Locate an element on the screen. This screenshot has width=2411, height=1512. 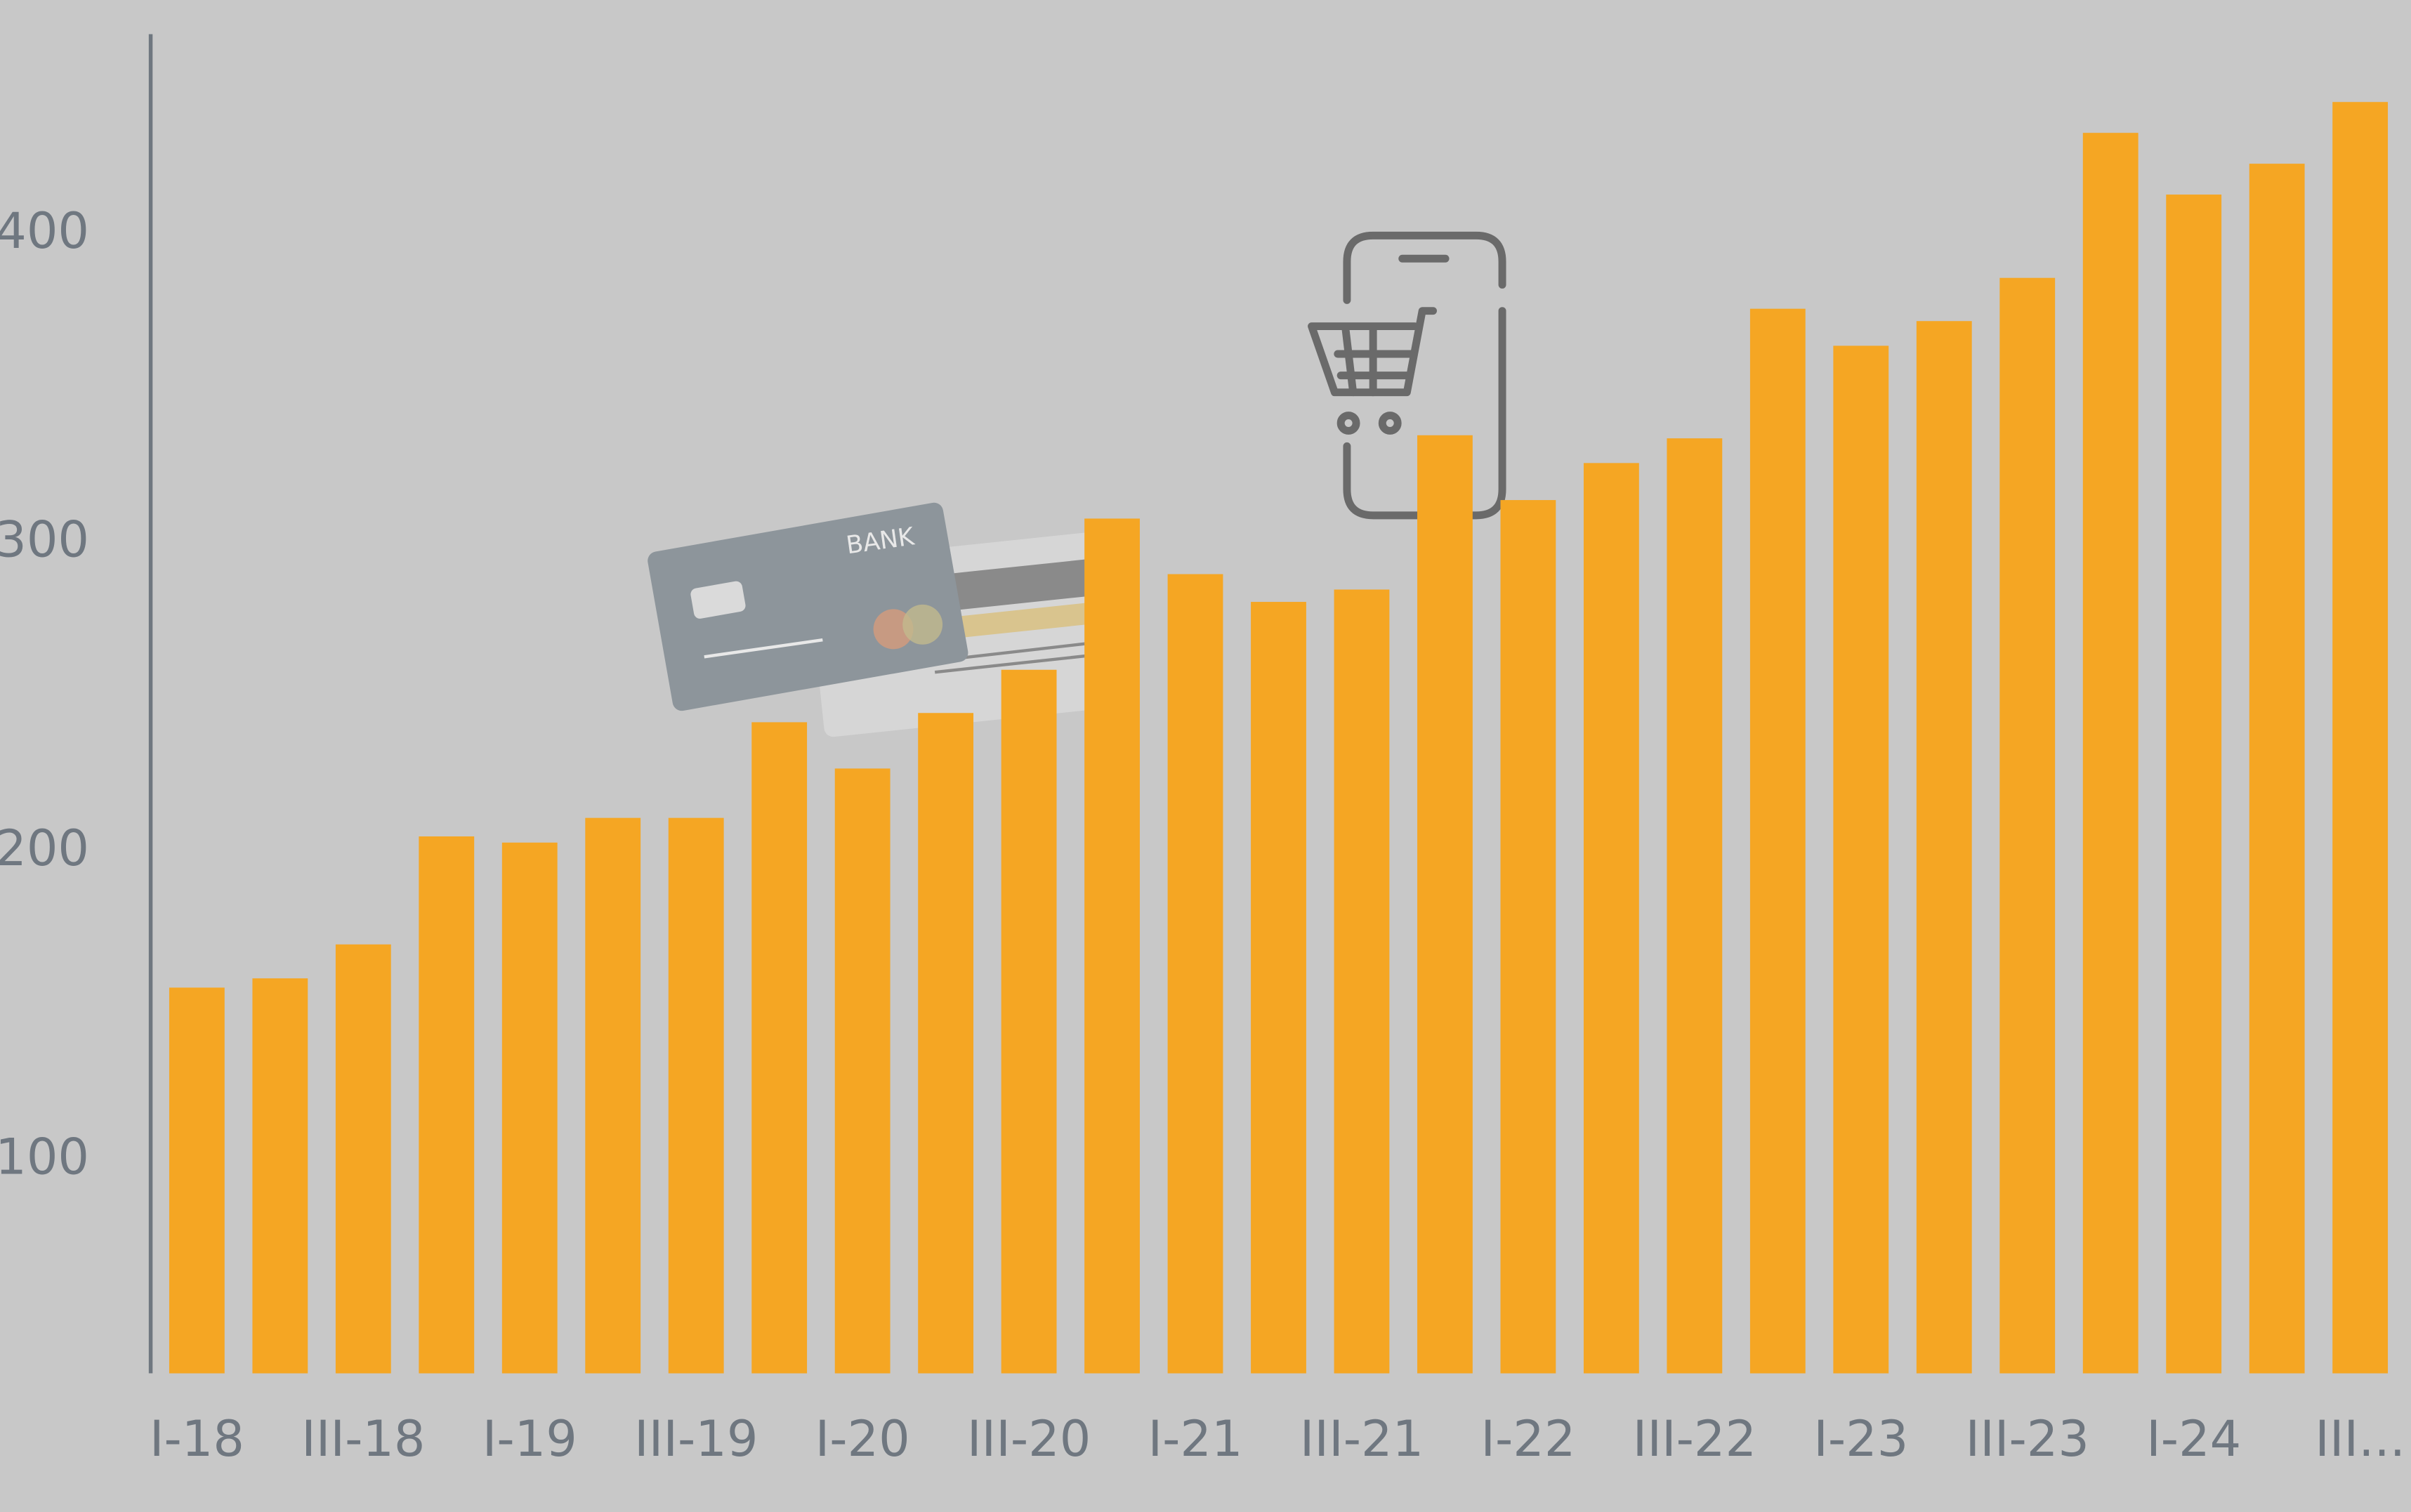
x-tick-label: III-18 is located at coordinates (363, 1439).